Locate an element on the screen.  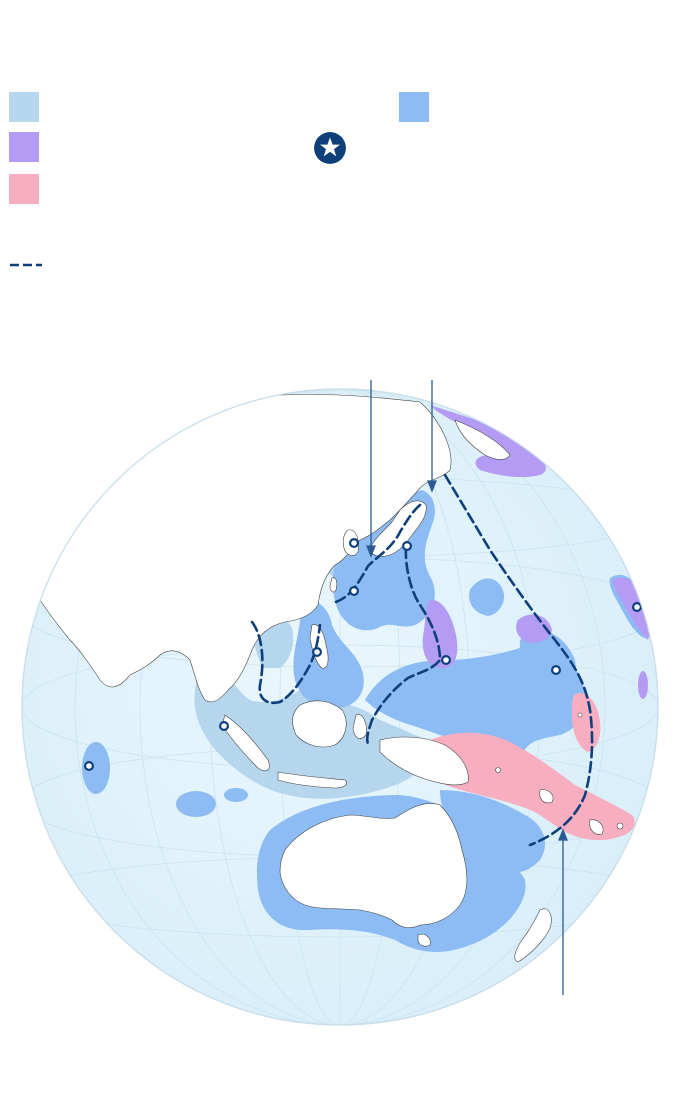
pointer-south-pacific is located at coordinates (563, 911).